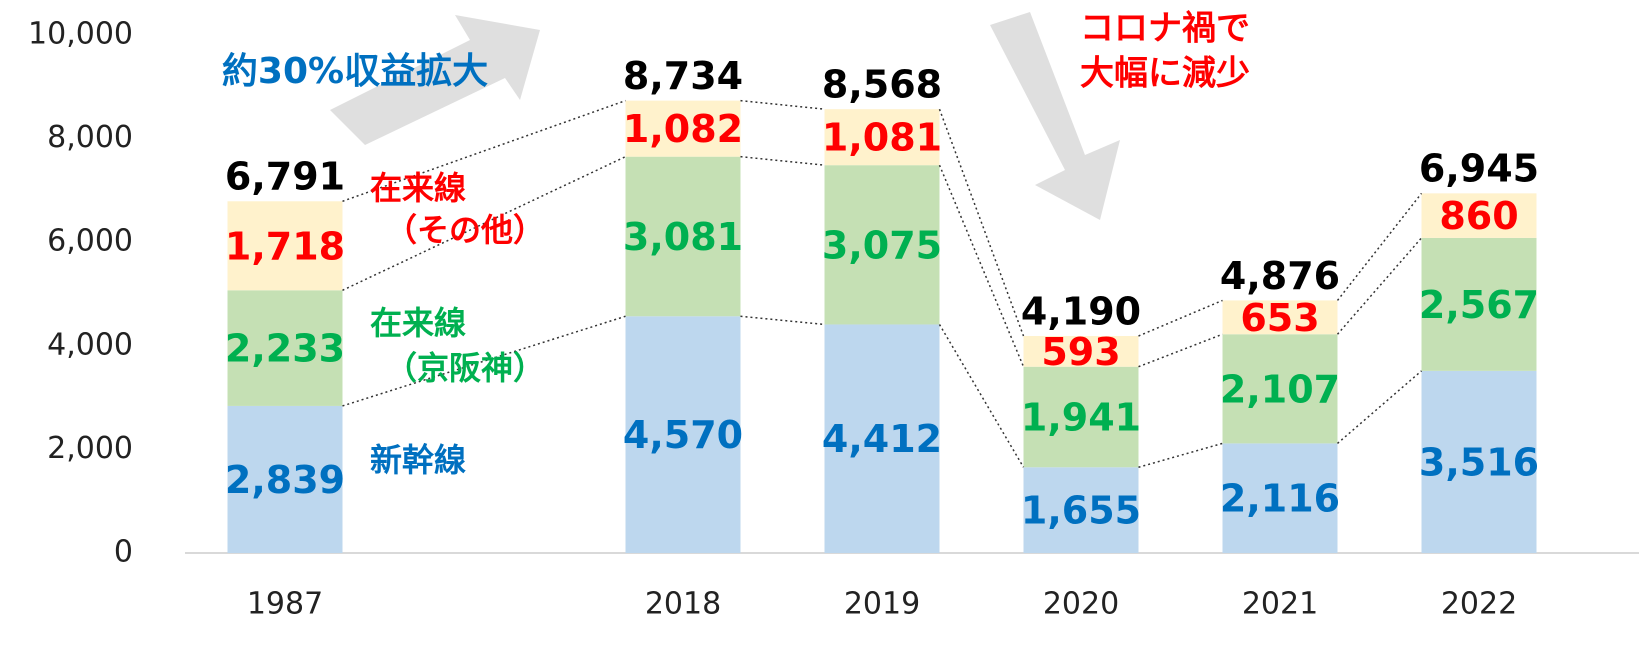  I want to click on data-label: 3,081, so click(683, 237).